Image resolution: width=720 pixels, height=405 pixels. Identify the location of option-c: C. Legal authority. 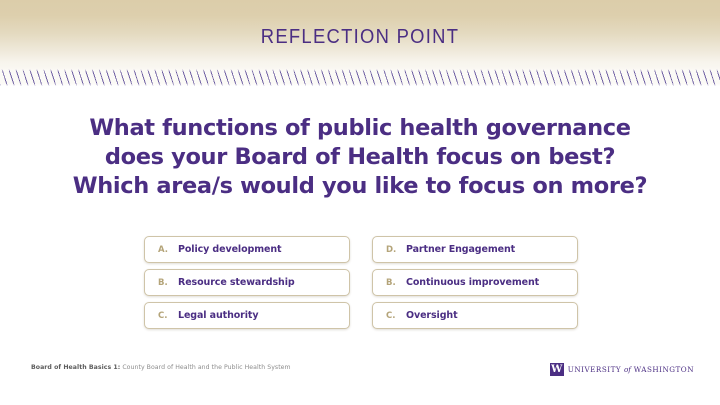
(247, 315).